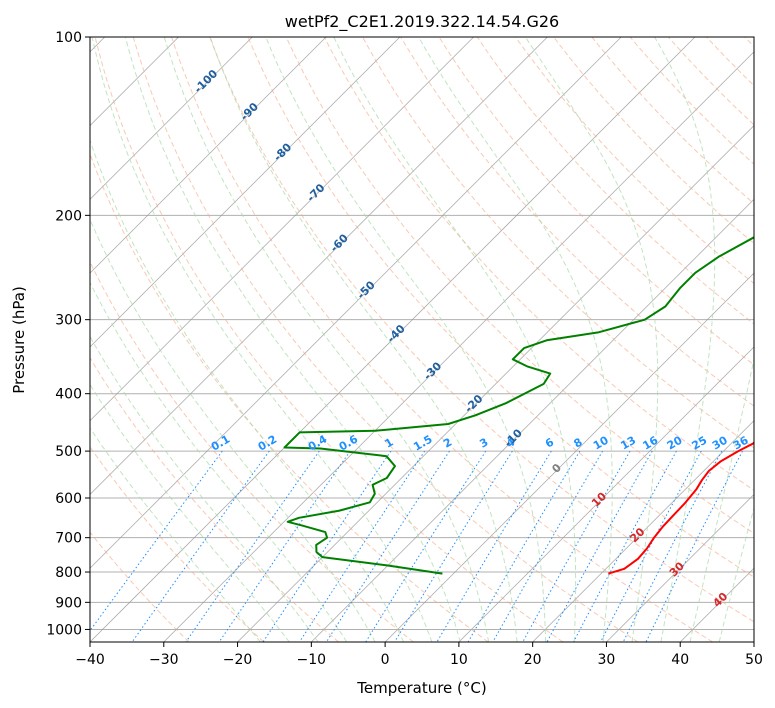 This screenshot has width=775, height=708. Describe the element at coordinates (422, 22) in the screenshot. I see `chart-title: wetPf2_C2E1.2019.322.14.54.G26` at that location.